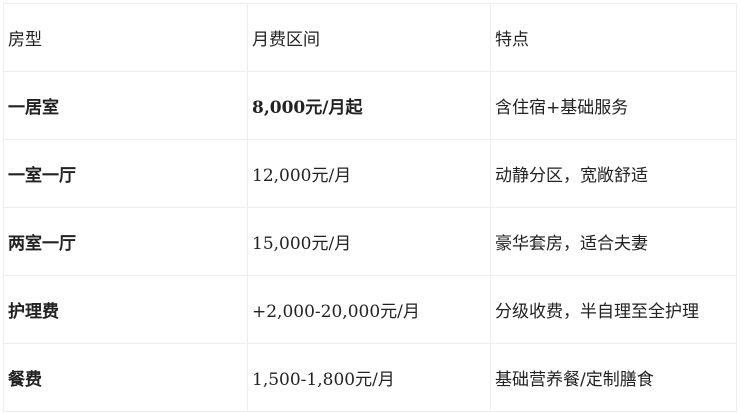  What do you see at coordinates (125, 105) in the screenshot?
I see `room-type-cell: 一居室` at bounding box center [125, 105].